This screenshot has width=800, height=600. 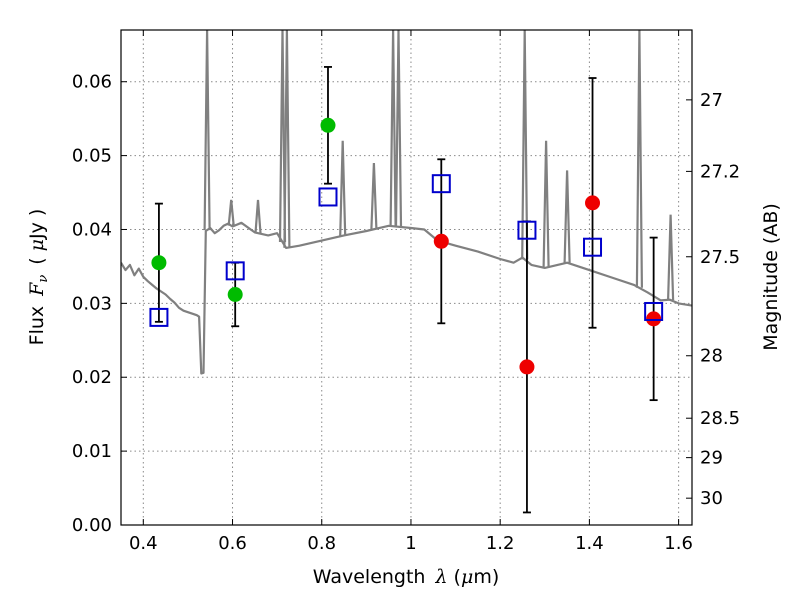 What do you see at coordinates (38, 277) in the screenshot?
I see `y-axis-title: FluxFν(μJy )` at bounding box center [38, 277].